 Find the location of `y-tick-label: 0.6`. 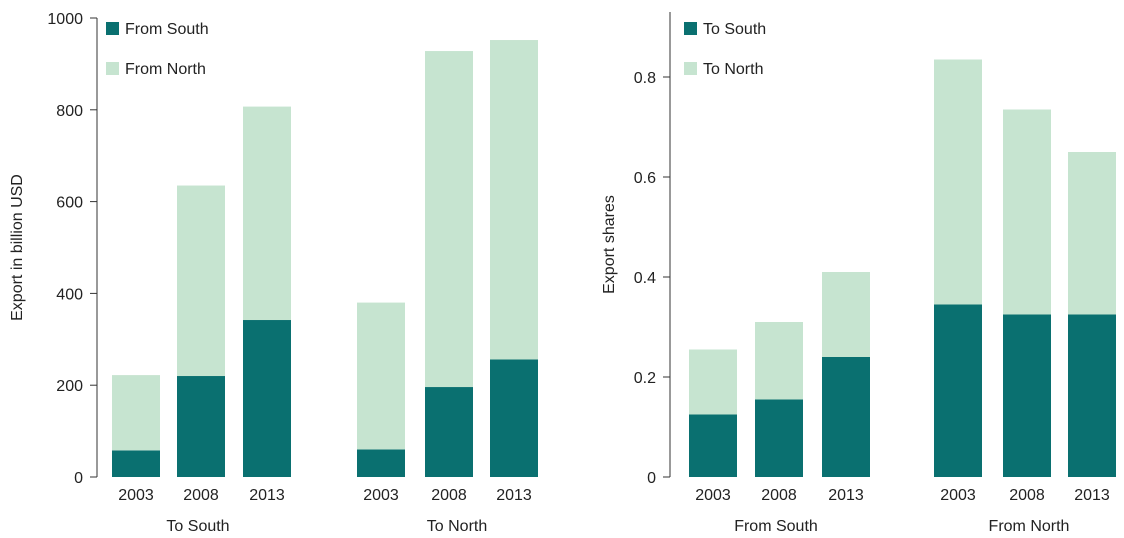

y-tick-label: 0.6 is located at coordinates (645, 178).